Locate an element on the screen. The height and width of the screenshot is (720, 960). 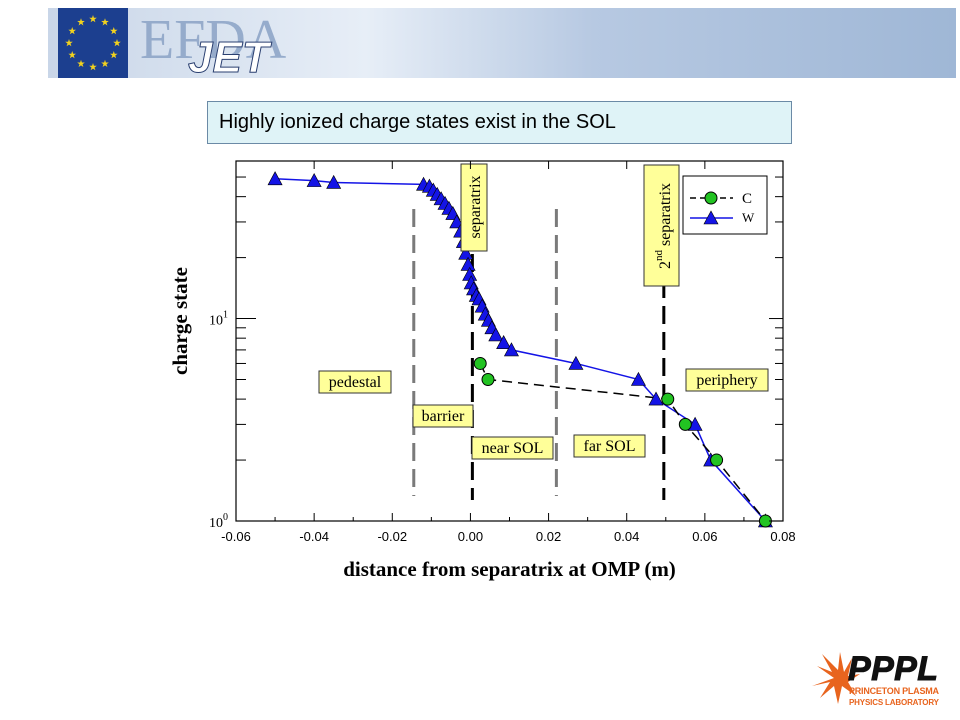
legend-label-c: C is located at coordinates (747, 199).